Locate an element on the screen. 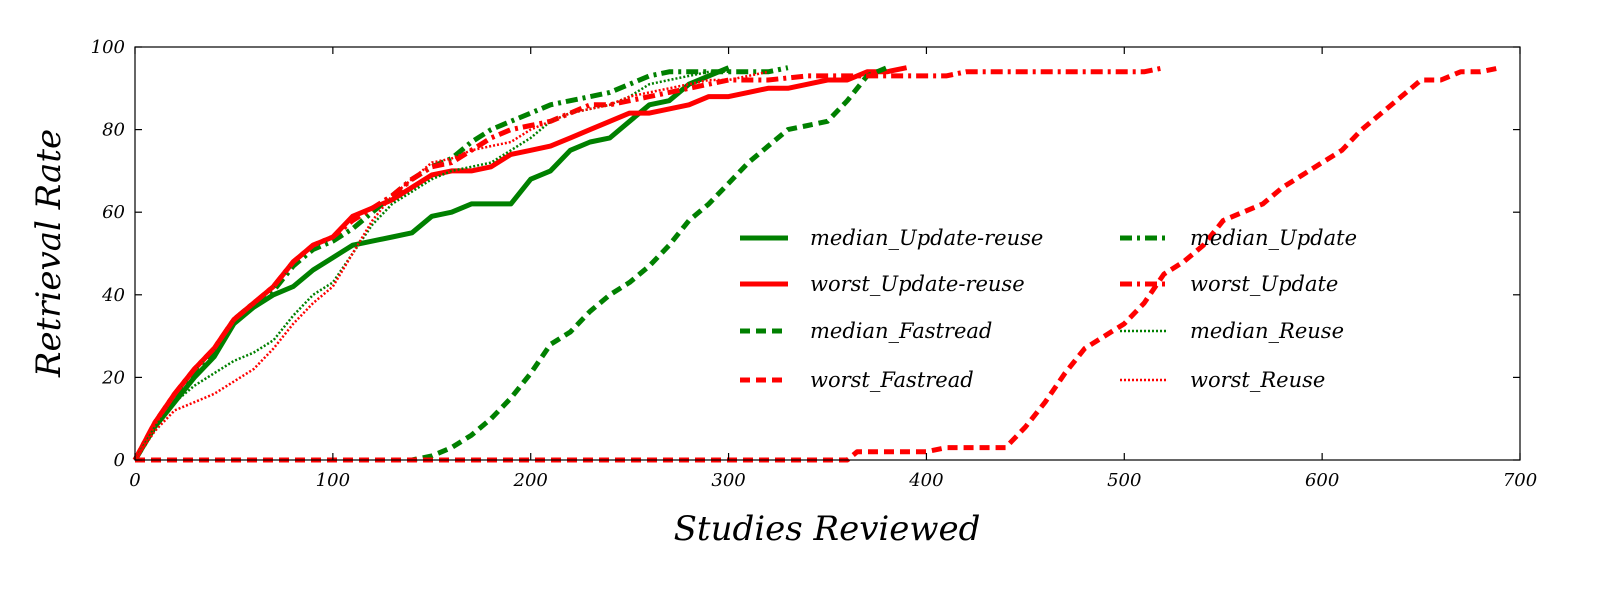 The height and width of the screenshot is (600, 1600). legend-label-median_Fastread: median_Fastread is located at coordinates (901, 331).